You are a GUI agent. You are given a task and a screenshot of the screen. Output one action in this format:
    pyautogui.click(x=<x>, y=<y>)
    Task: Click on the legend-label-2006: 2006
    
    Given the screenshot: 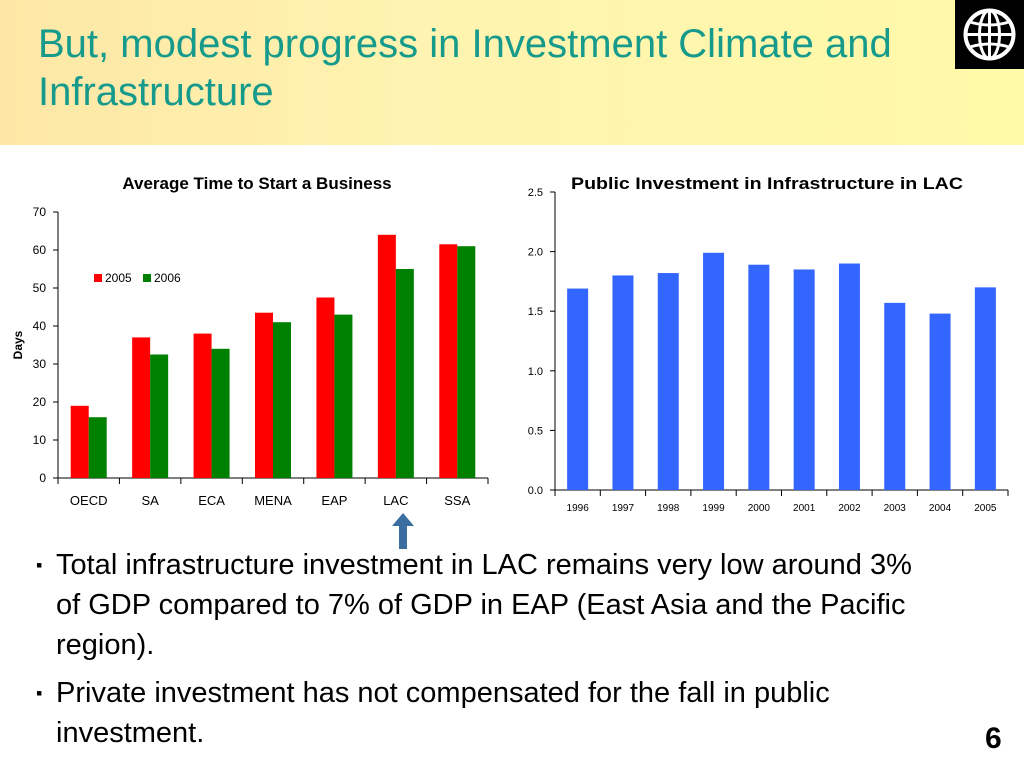 What is the action you would take?
    pyautogui.click(x=167, y=278)
    